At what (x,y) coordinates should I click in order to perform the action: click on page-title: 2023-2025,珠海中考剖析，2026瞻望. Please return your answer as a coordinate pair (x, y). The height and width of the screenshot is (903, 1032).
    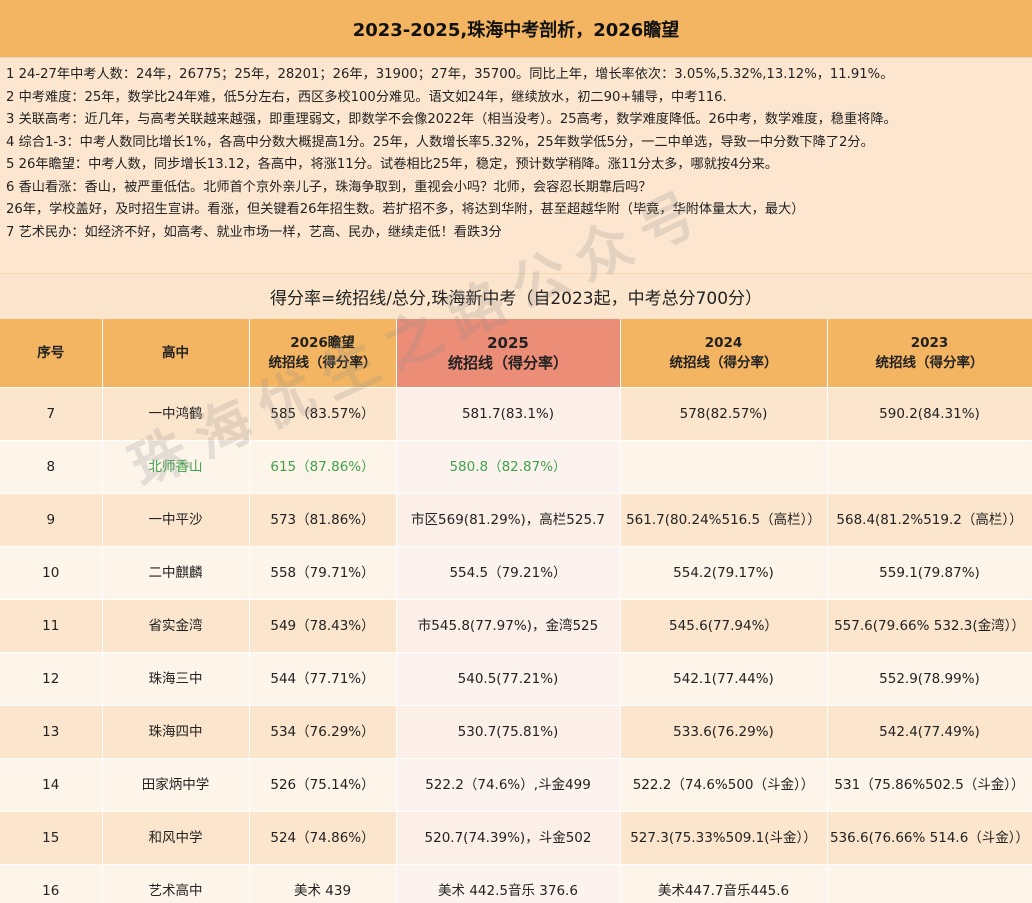
    Looking at the image, I should click on (516, 29).